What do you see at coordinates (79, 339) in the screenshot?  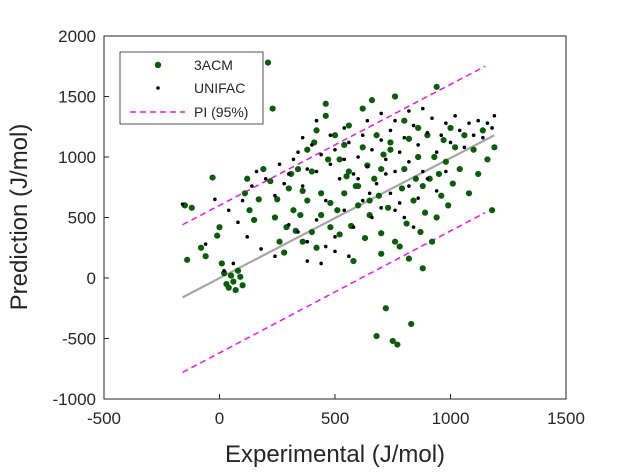 I see `y-tick-label: -500` at bounding box center [79, 339].